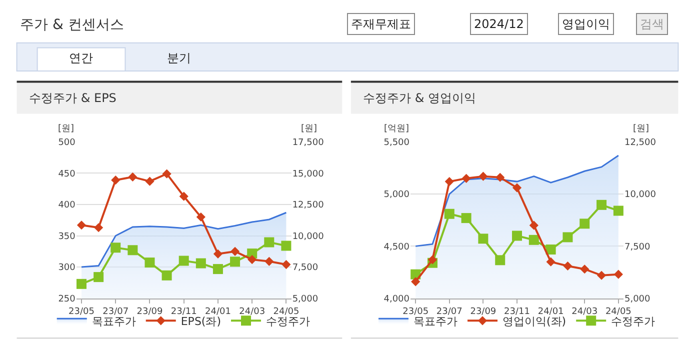 The height and width of the screenshot is (349, 695). Describe the element at coordinates (67, 299) in the screenshot. I see `y-tick-label: 250` at that location.